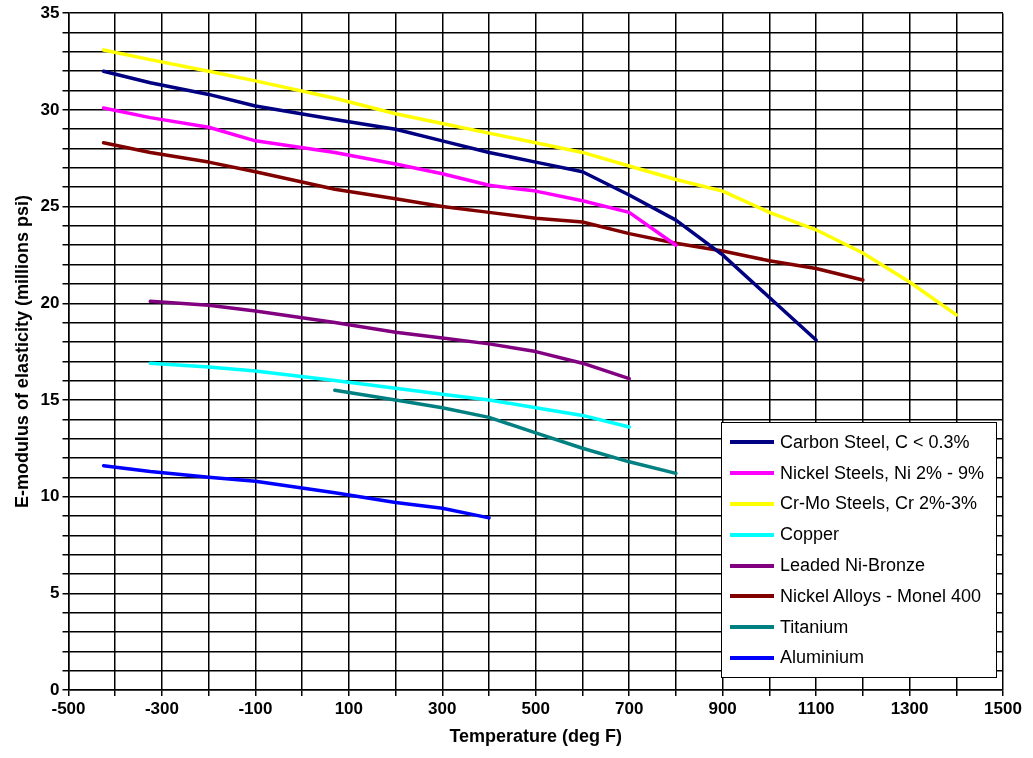 This screenshot has height=758, width=1033. What do you see at coordinates (55, 592) in the screenshot?
I see `y-tick-label: 5` at bounding box center [55, 592].